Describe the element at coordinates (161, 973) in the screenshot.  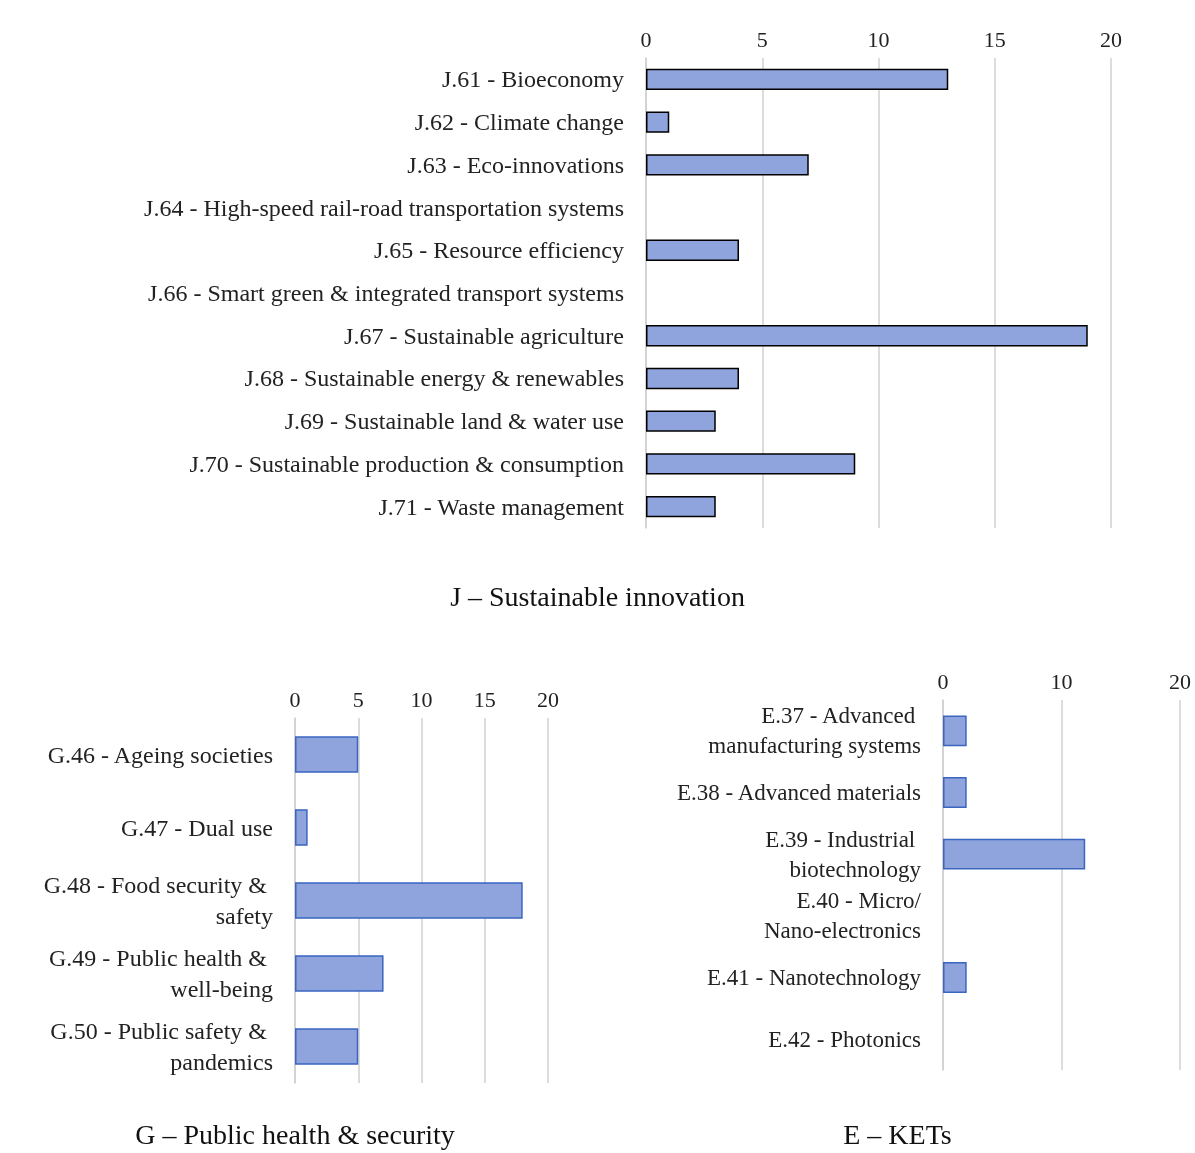
I see `y-tick-label: G.49 - Public health & well-being` at that location.